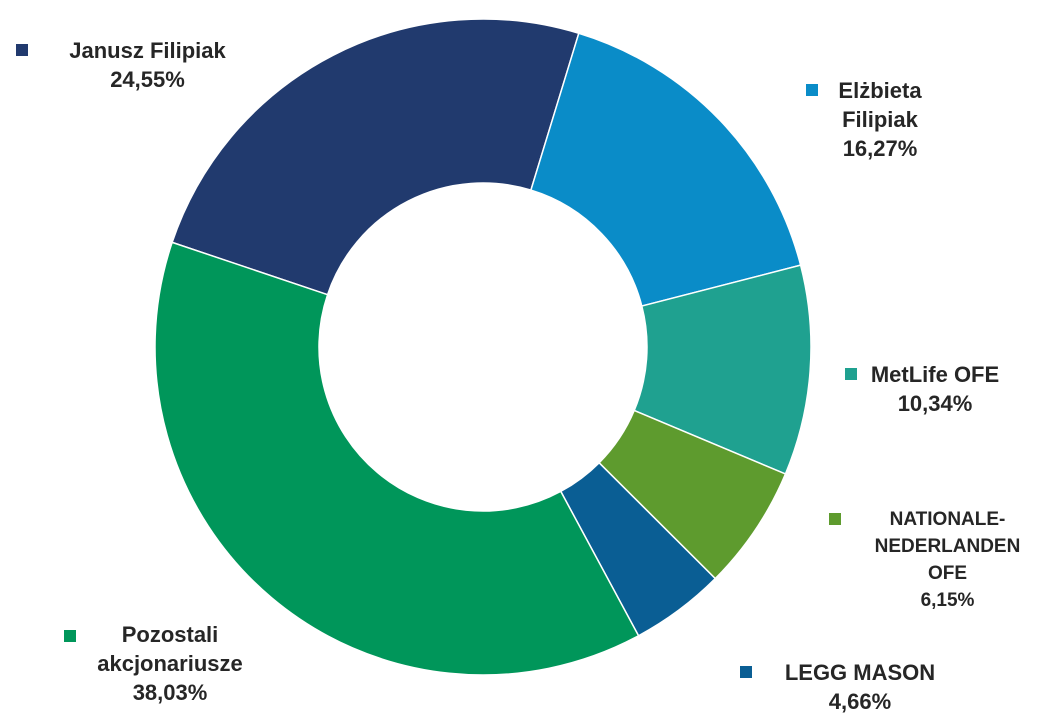  What do you see at coordinates (170, 649) in the screenshot?
I see `category-name: Pozostali akcjonariusze` at bounding box center [170, 649].